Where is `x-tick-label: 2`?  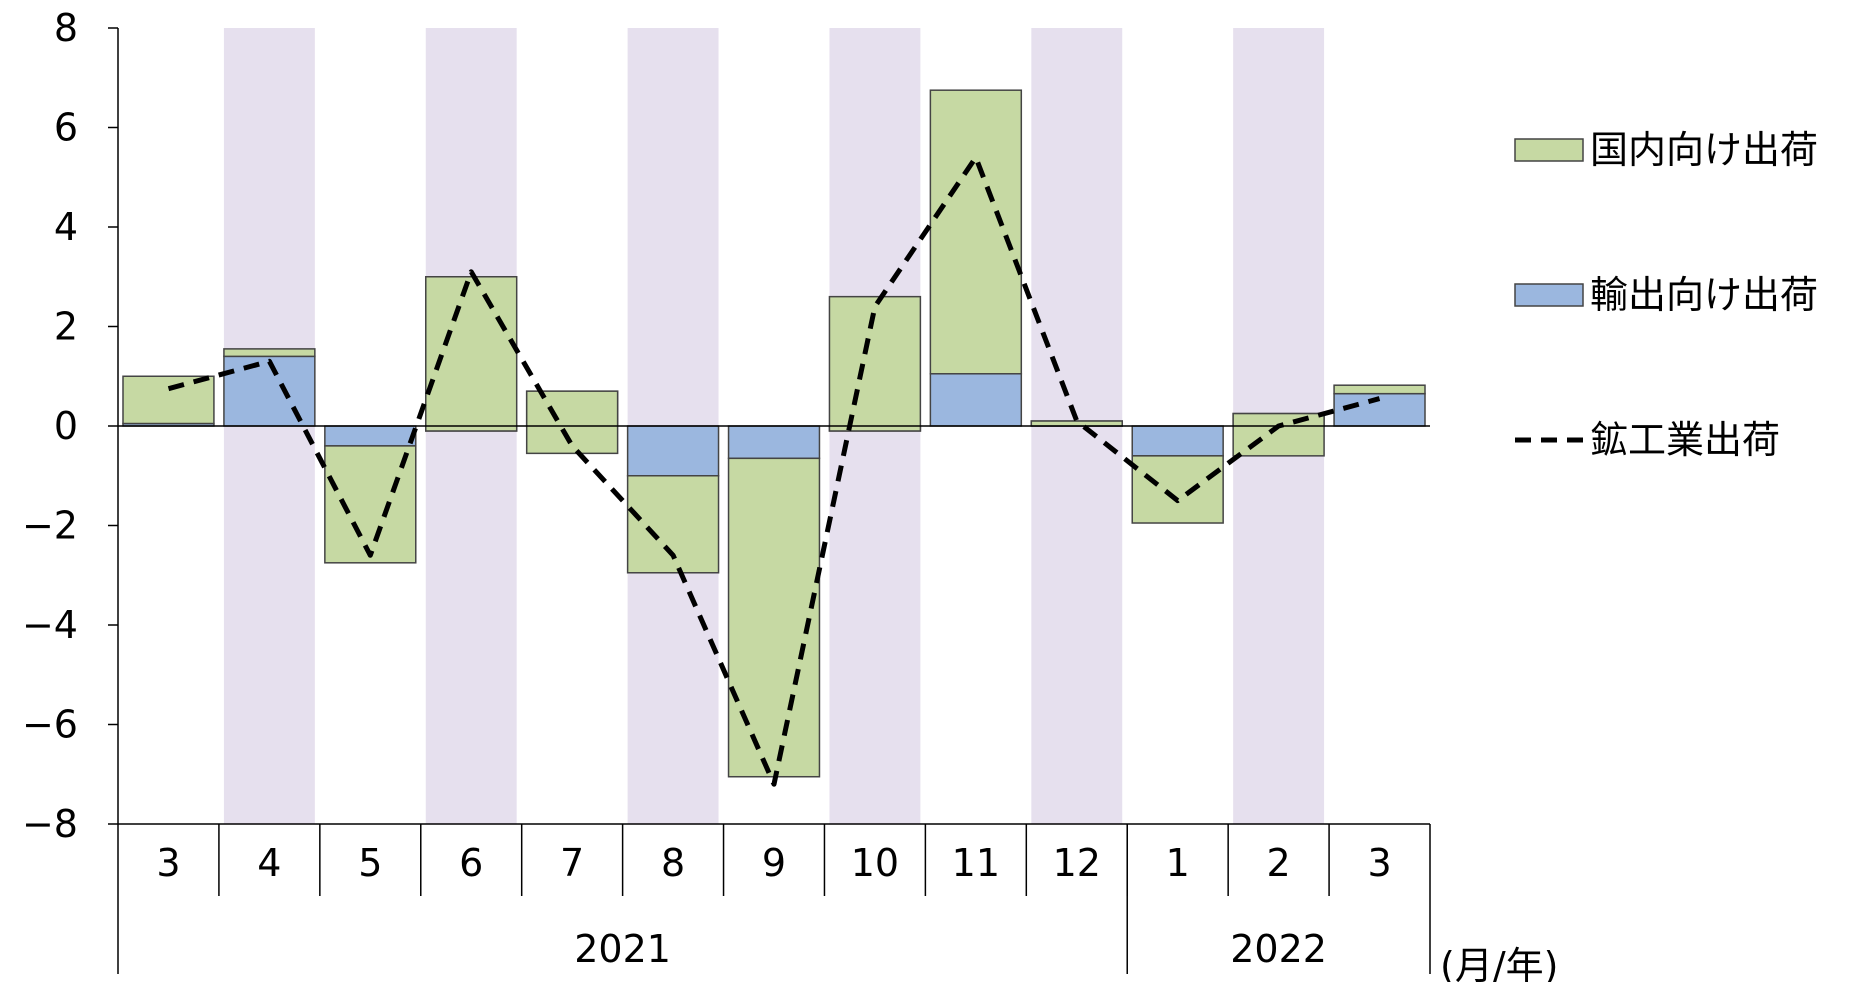 x-tick-label: 2 is located at coordinates (1279, 863).